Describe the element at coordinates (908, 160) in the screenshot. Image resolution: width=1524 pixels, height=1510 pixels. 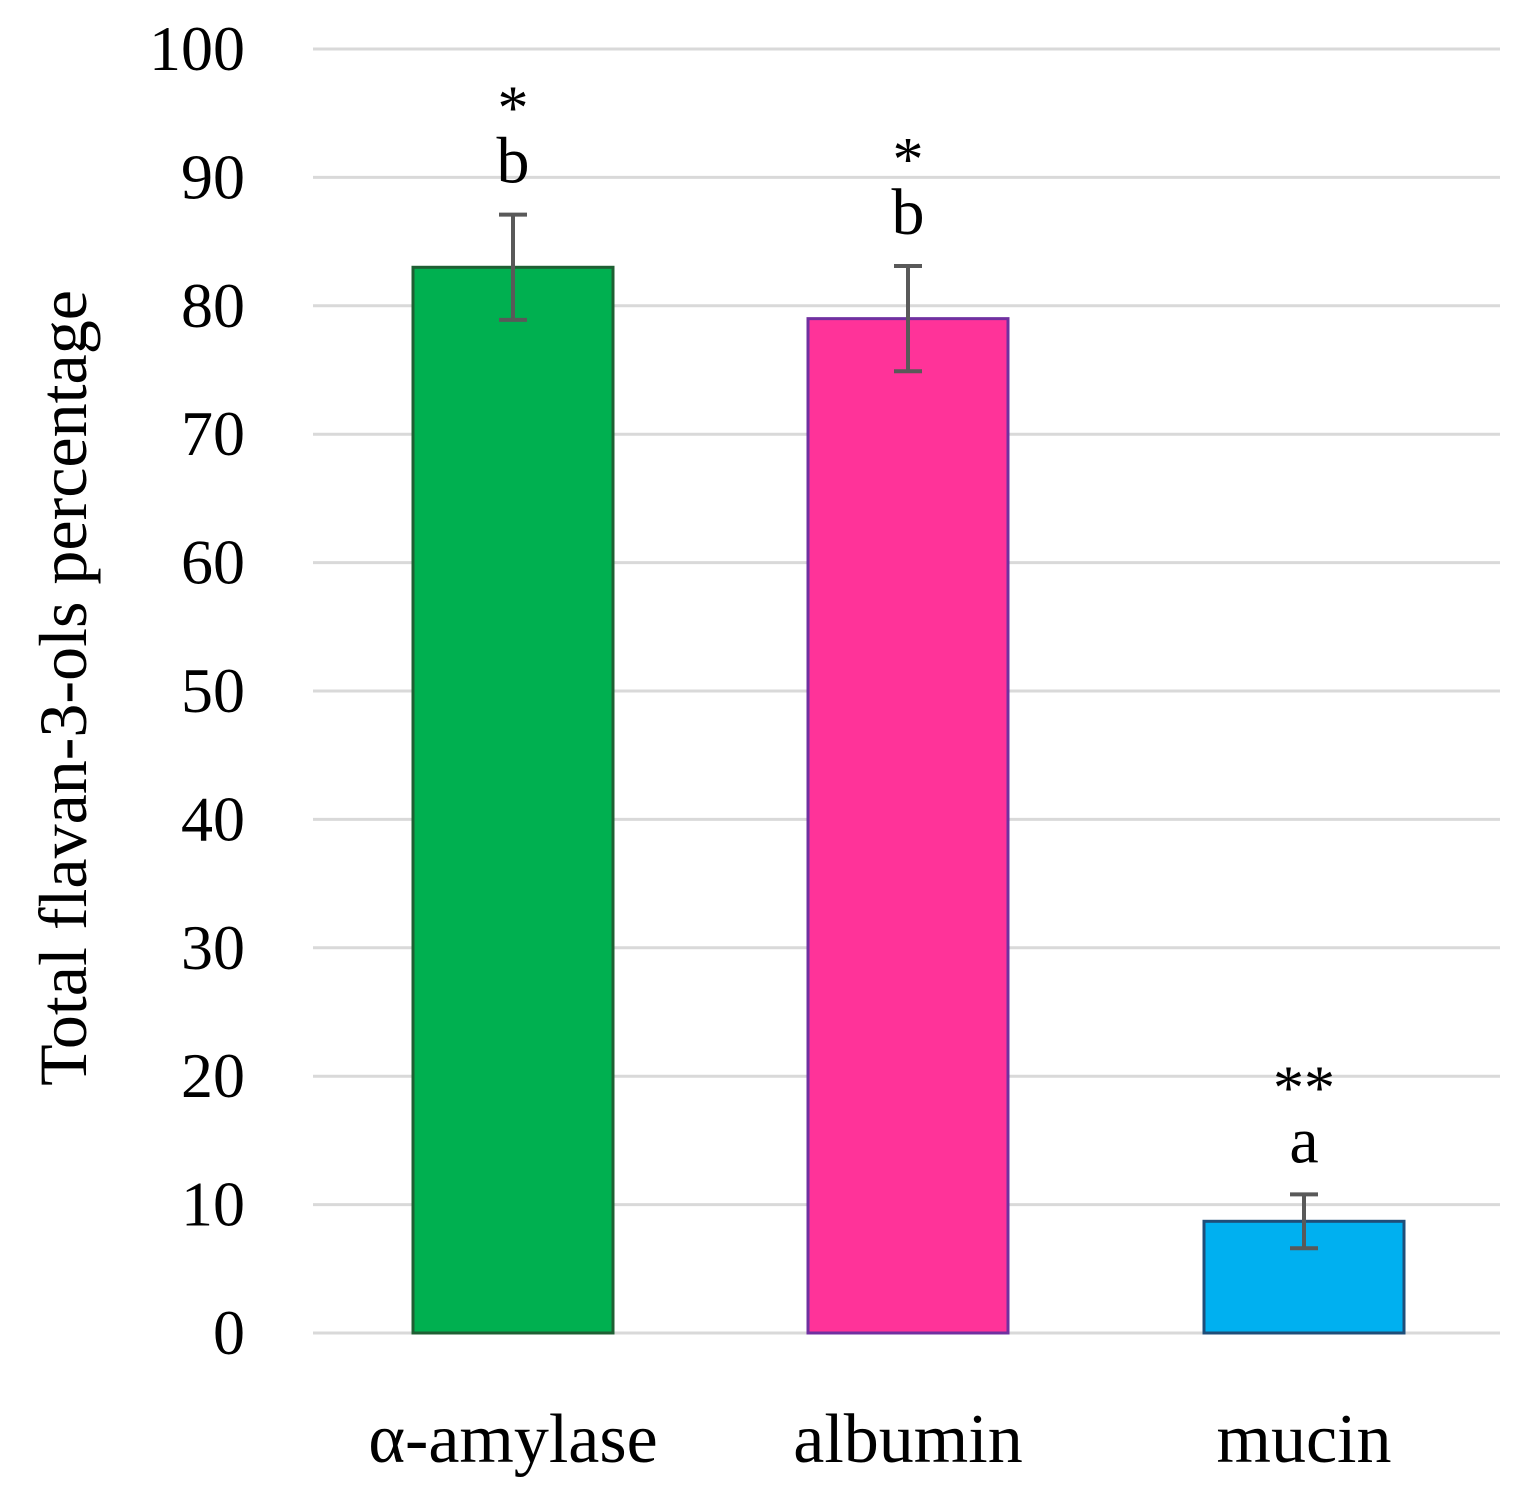
I see `significance-stars-albumin: *` at that location.